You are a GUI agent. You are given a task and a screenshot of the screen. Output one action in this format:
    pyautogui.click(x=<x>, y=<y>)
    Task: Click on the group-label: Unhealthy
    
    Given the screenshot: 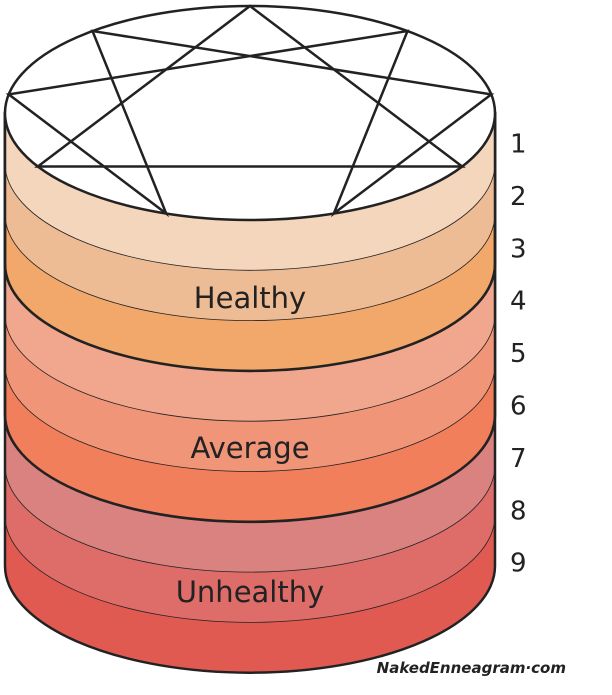 What is the action you would take?
    pyautogui.click(x=250, y=592)
    